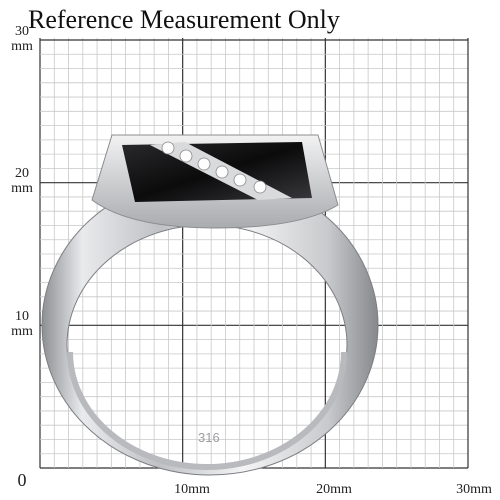  Describe the element at coordinates (207, 410) in the screenshot. I see `ring-inner-edge` at that location.